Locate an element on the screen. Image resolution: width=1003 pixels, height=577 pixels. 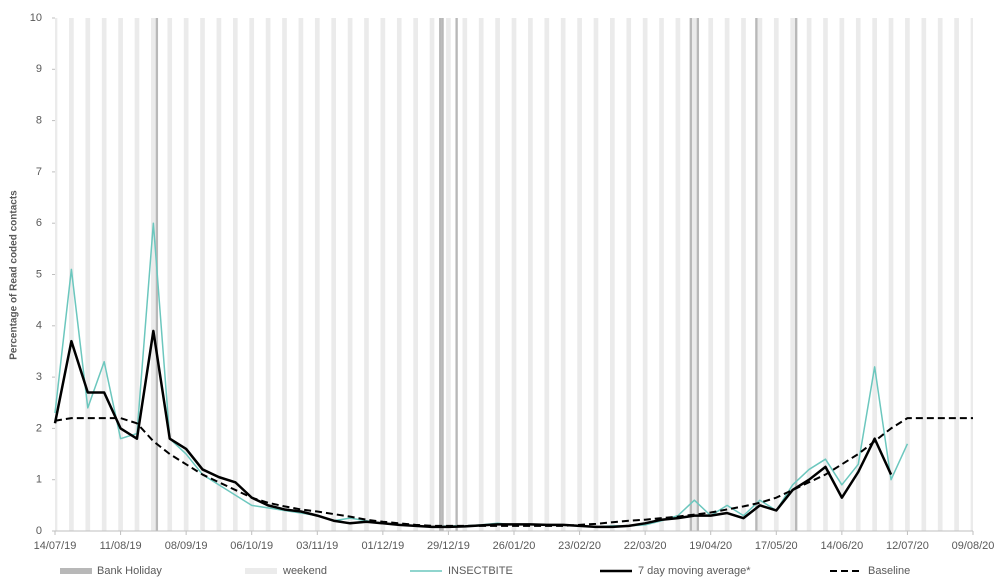
x-tick-label: 26/01/20 is located at coordinates (514, 546).